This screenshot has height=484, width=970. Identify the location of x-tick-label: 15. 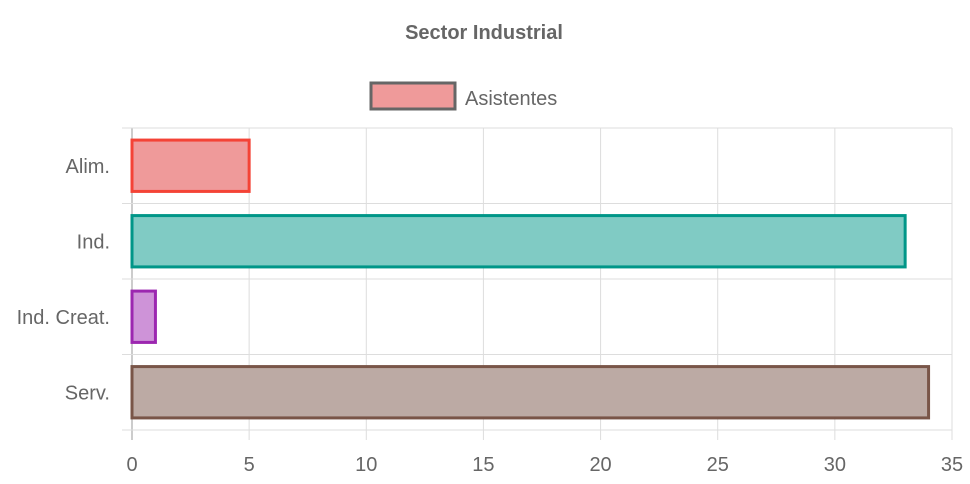
(483, 465).